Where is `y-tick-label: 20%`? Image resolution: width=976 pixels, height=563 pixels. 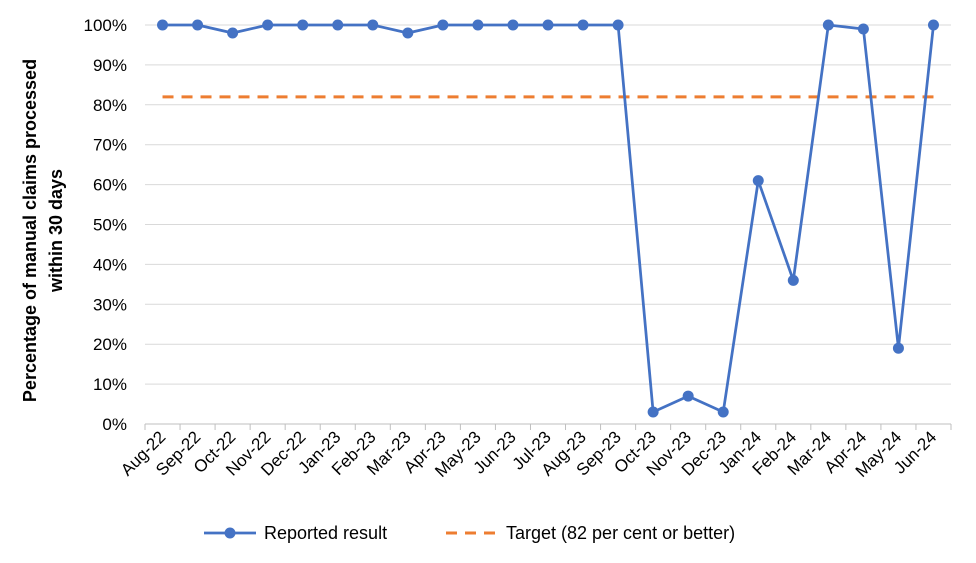 y-tick-label: 20% is located at coordinates (110, 344).